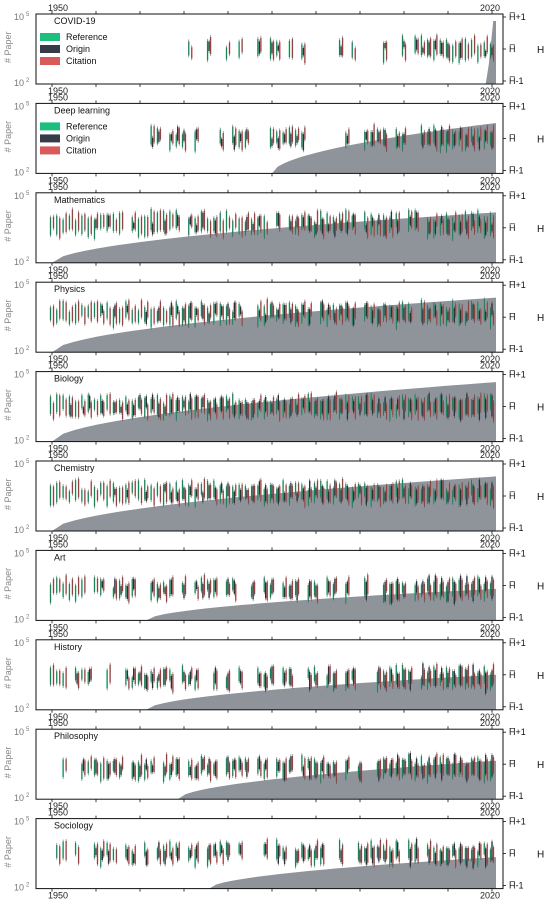  Describe the element at coordinates (75, 21) in the screenshot. I see `panel-title: COVID-19` at that location.